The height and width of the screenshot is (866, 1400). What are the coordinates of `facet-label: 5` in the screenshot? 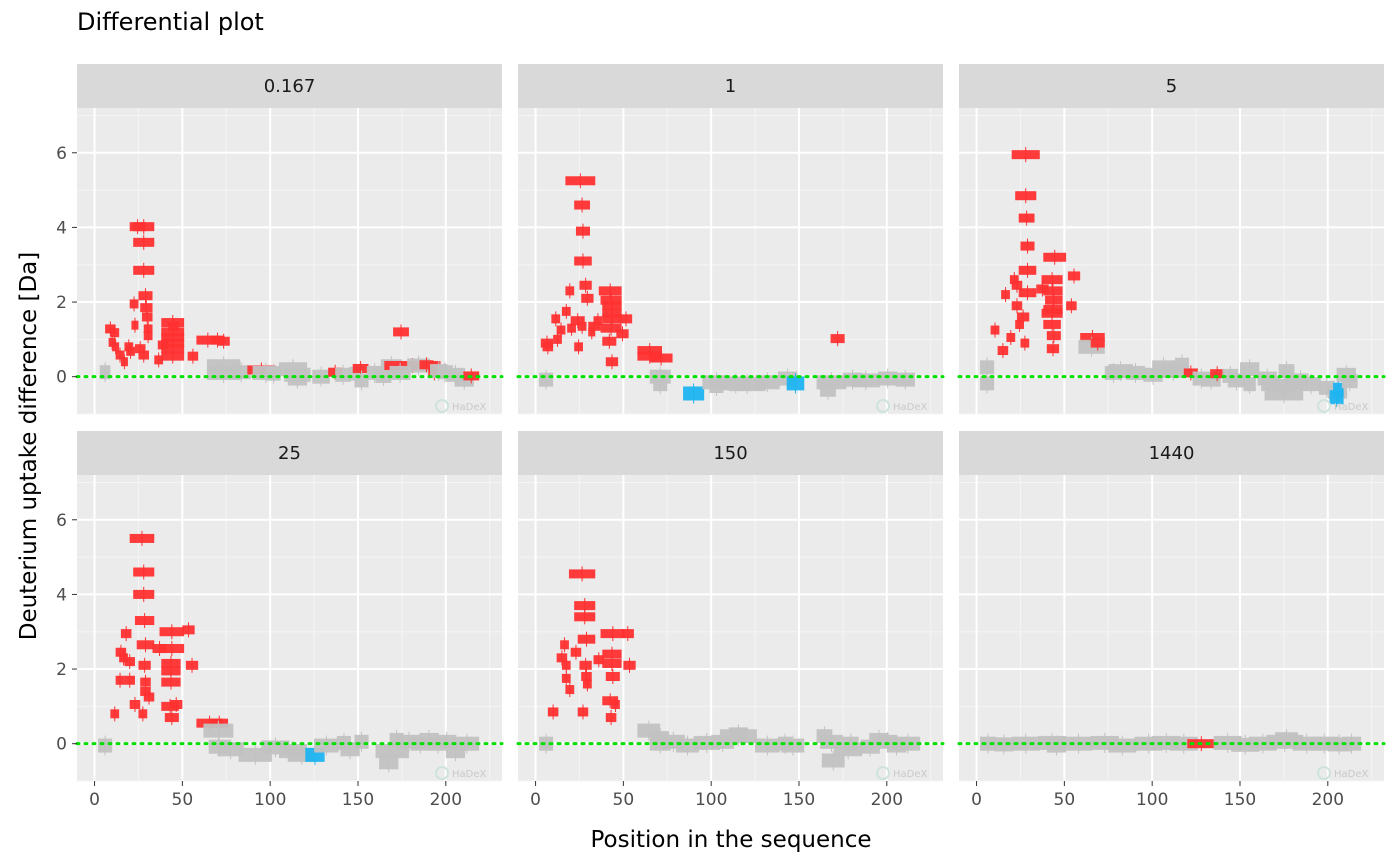 It's located at (1171, 86).